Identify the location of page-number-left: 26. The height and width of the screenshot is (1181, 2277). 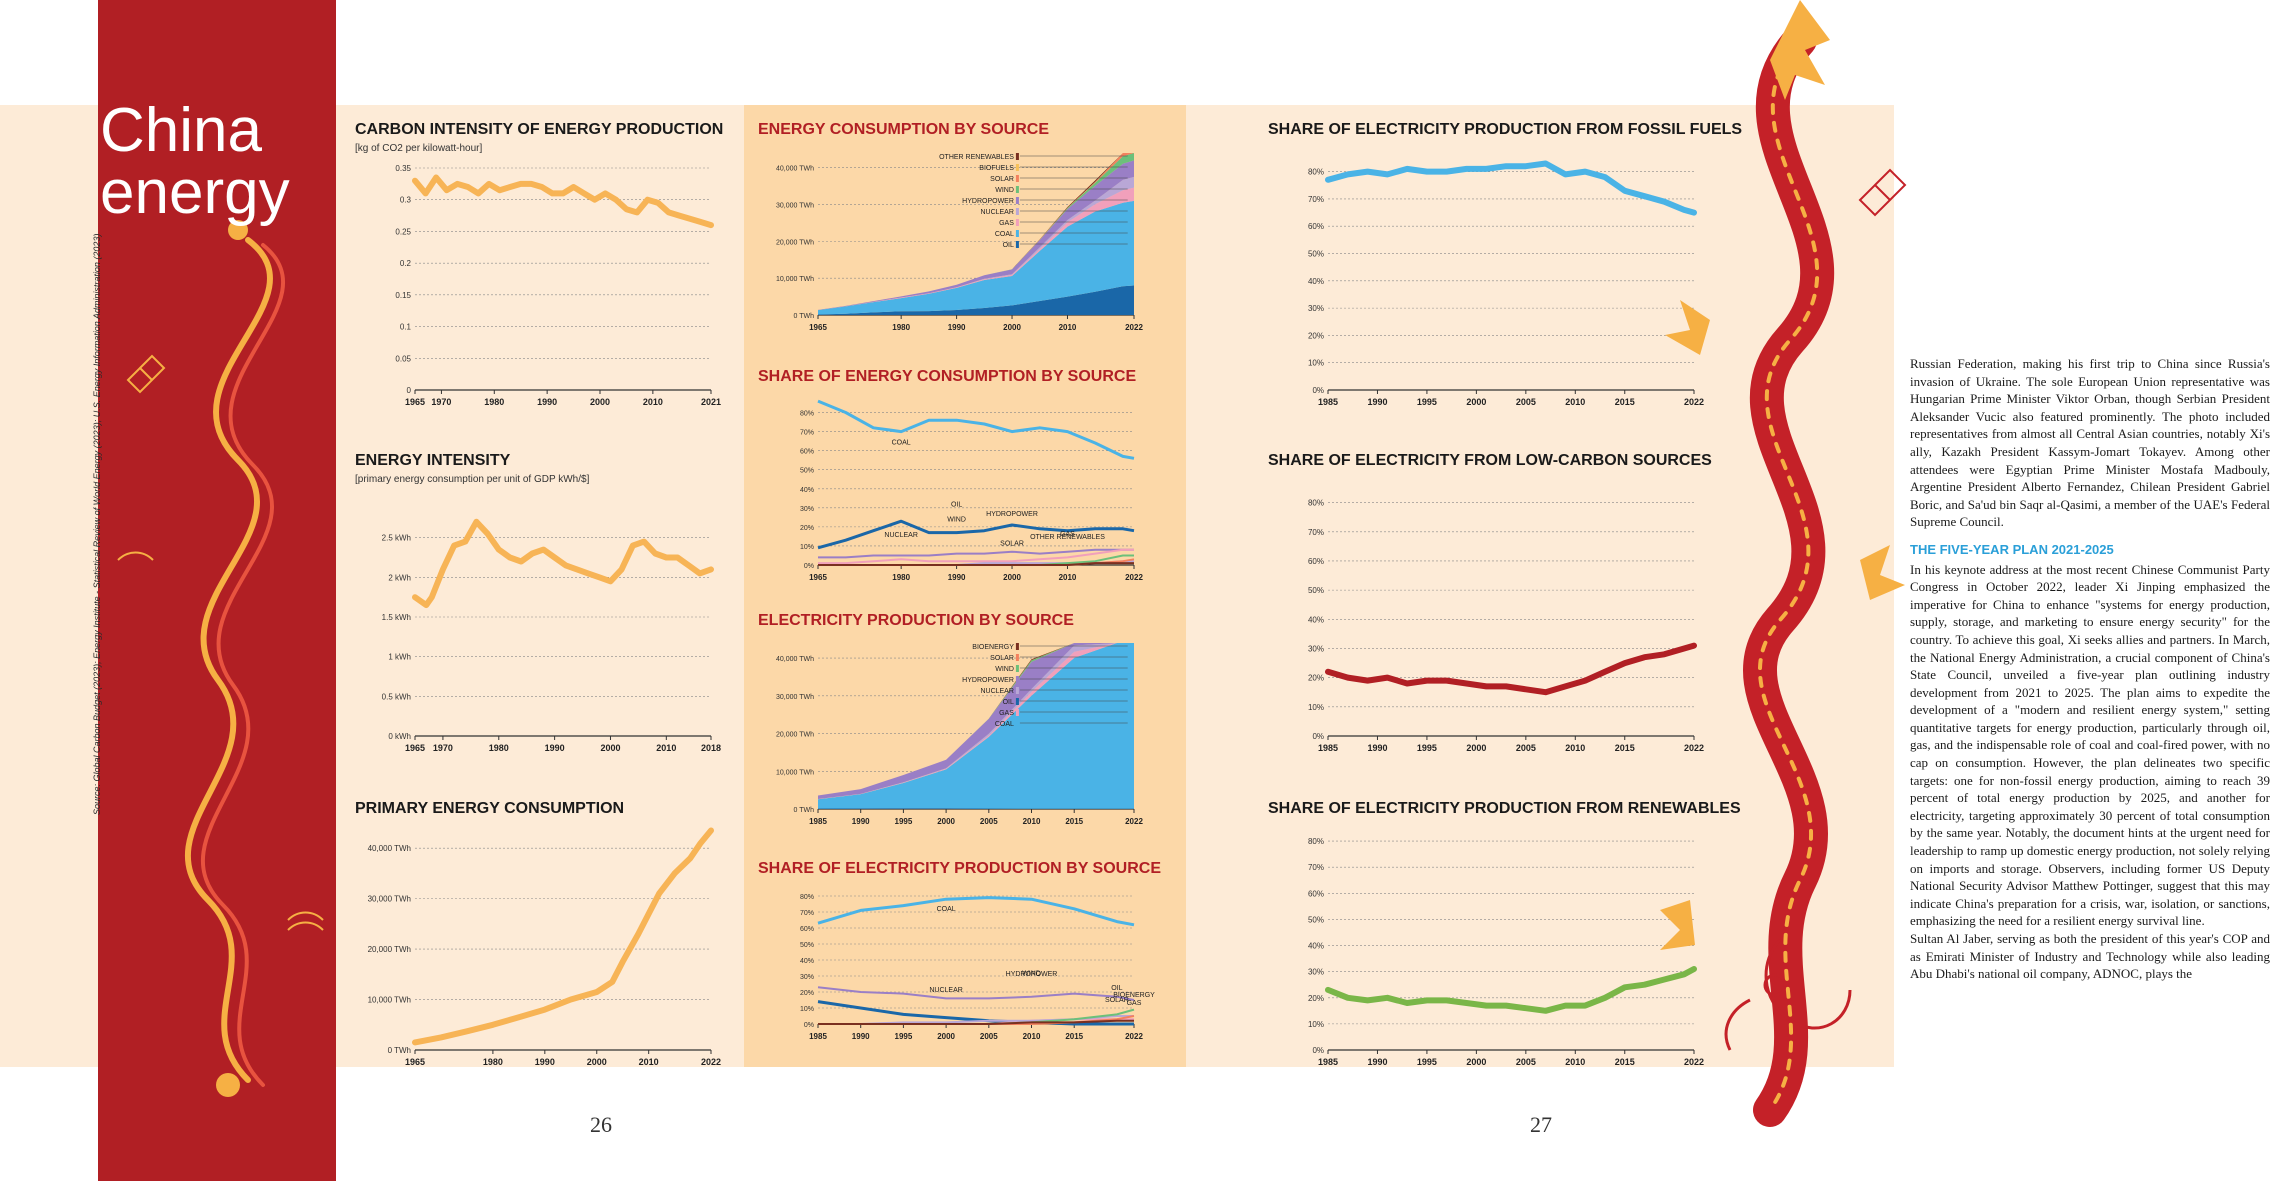
(601, 1124).